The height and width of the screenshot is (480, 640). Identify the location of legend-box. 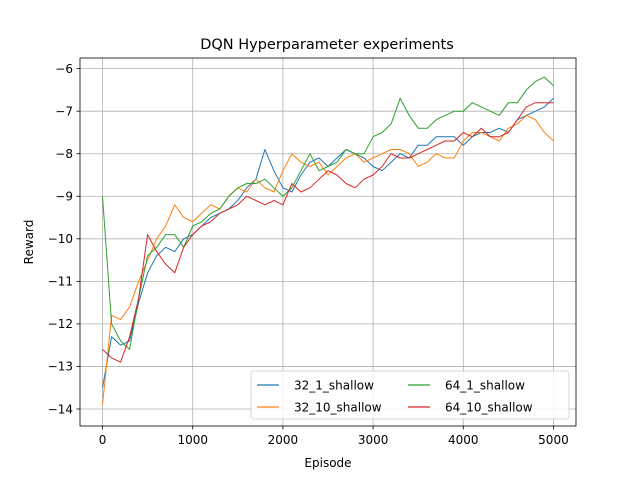
(410, 395).